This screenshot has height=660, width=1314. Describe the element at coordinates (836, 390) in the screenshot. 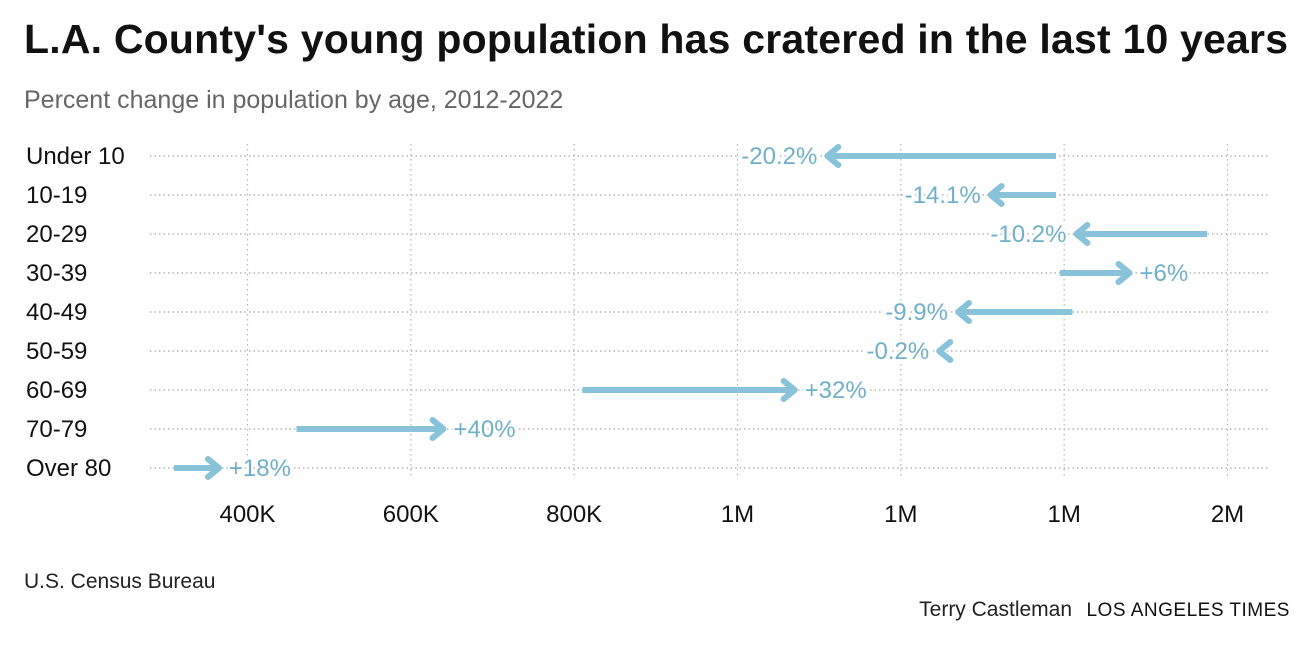

I see `change-label: +32%` at that location.